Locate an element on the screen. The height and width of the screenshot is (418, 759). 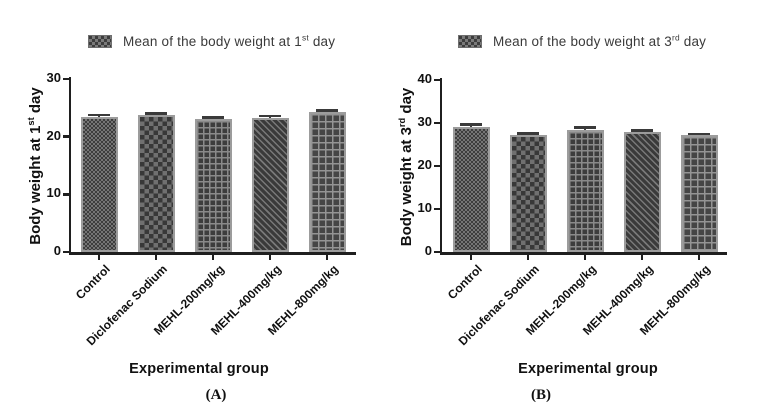
y-axis-title-text: Body weight at 3 is located at coordinates (406, 187).